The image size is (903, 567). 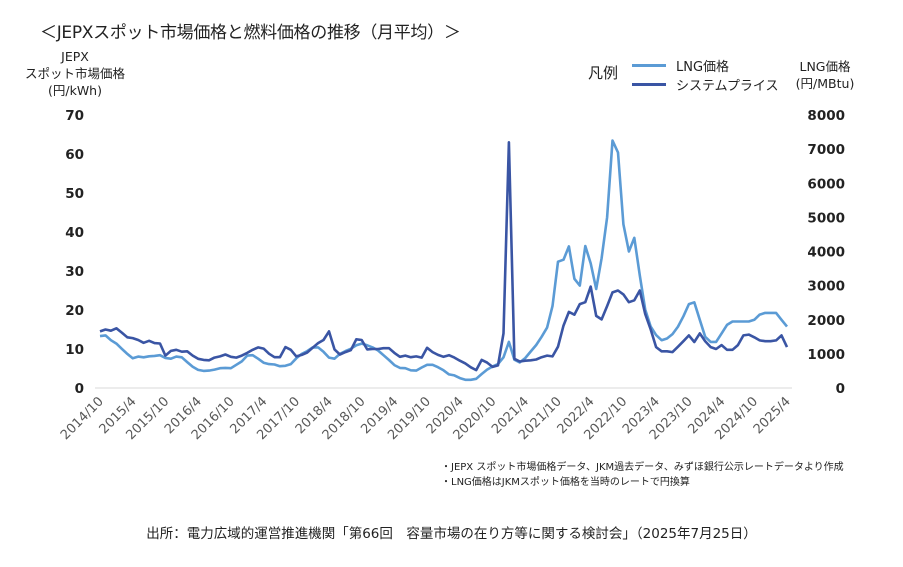 I want to click on legend-label: 凡例, so click(x=603, y=73).